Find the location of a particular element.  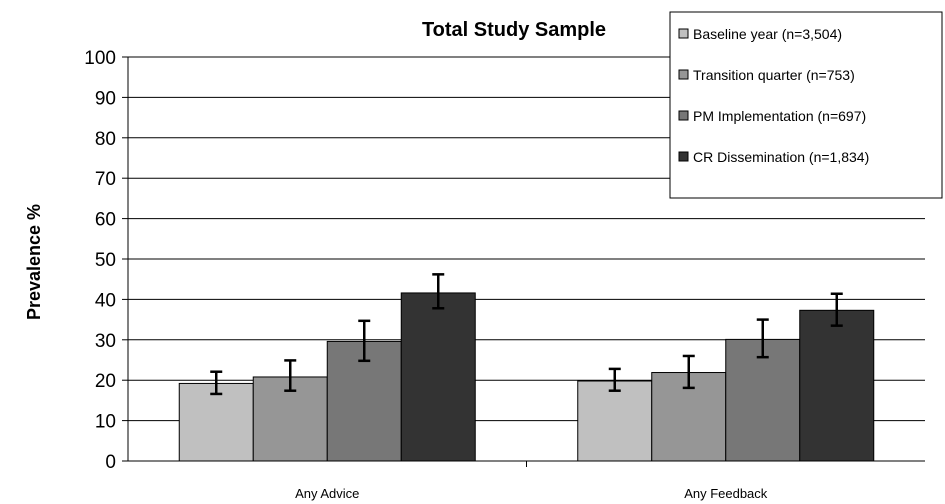

y-tick-labels: 0 10 20 30 40 50 60 70 80 90 100 is located at coordinates (100, 260).